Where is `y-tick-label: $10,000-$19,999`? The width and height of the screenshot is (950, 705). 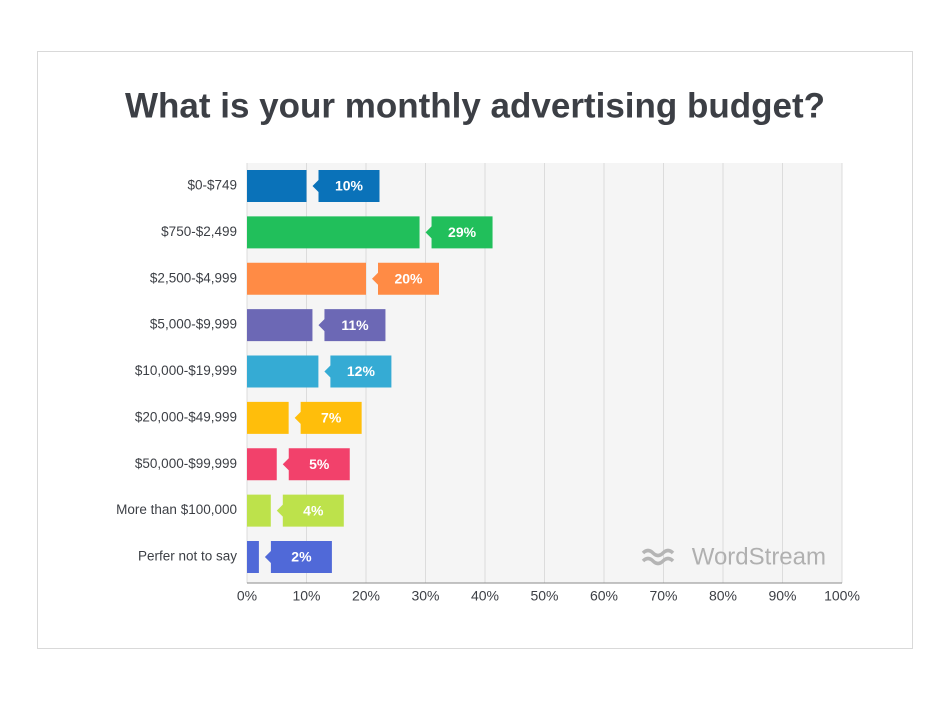 y-tick-label: $10,000-$19,999 is located at coordinates (186, 370).